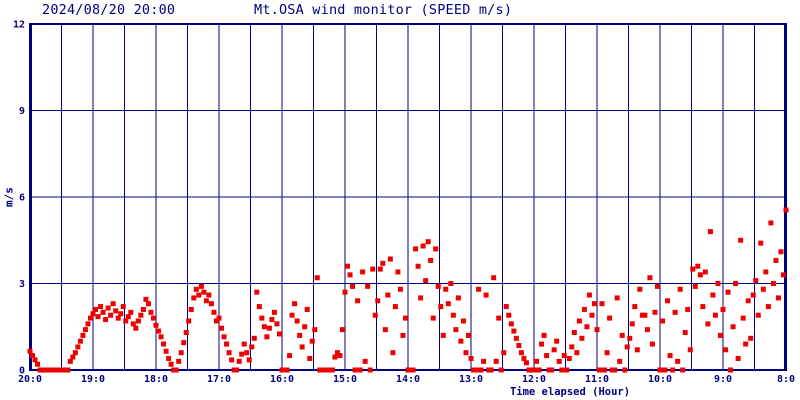  Describe the element at coordinates (408, 379) in the screenshot. I see `x-tick-label: 14:0` at that location.